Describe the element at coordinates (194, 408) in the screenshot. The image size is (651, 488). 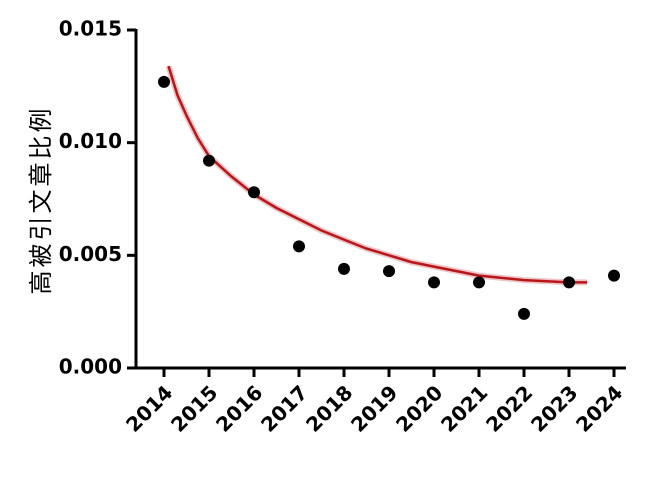
I see `x-tick-label: 2015` at that location.